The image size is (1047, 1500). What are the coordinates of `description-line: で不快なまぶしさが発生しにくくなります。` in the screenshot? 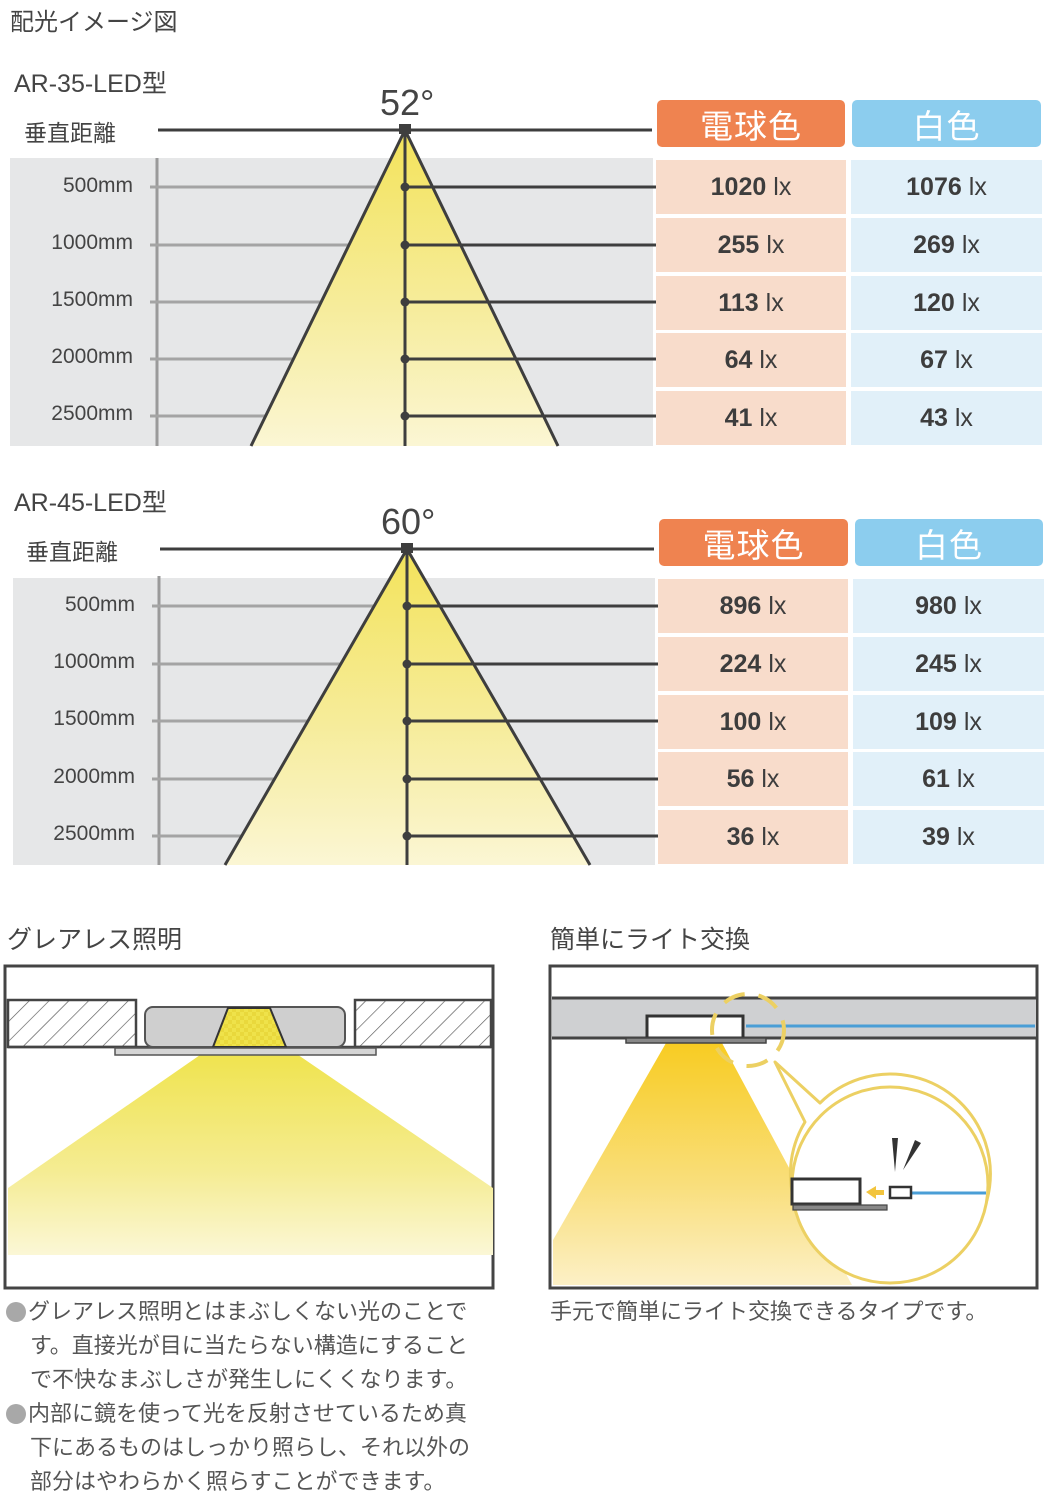 It's located at (238, 1381).